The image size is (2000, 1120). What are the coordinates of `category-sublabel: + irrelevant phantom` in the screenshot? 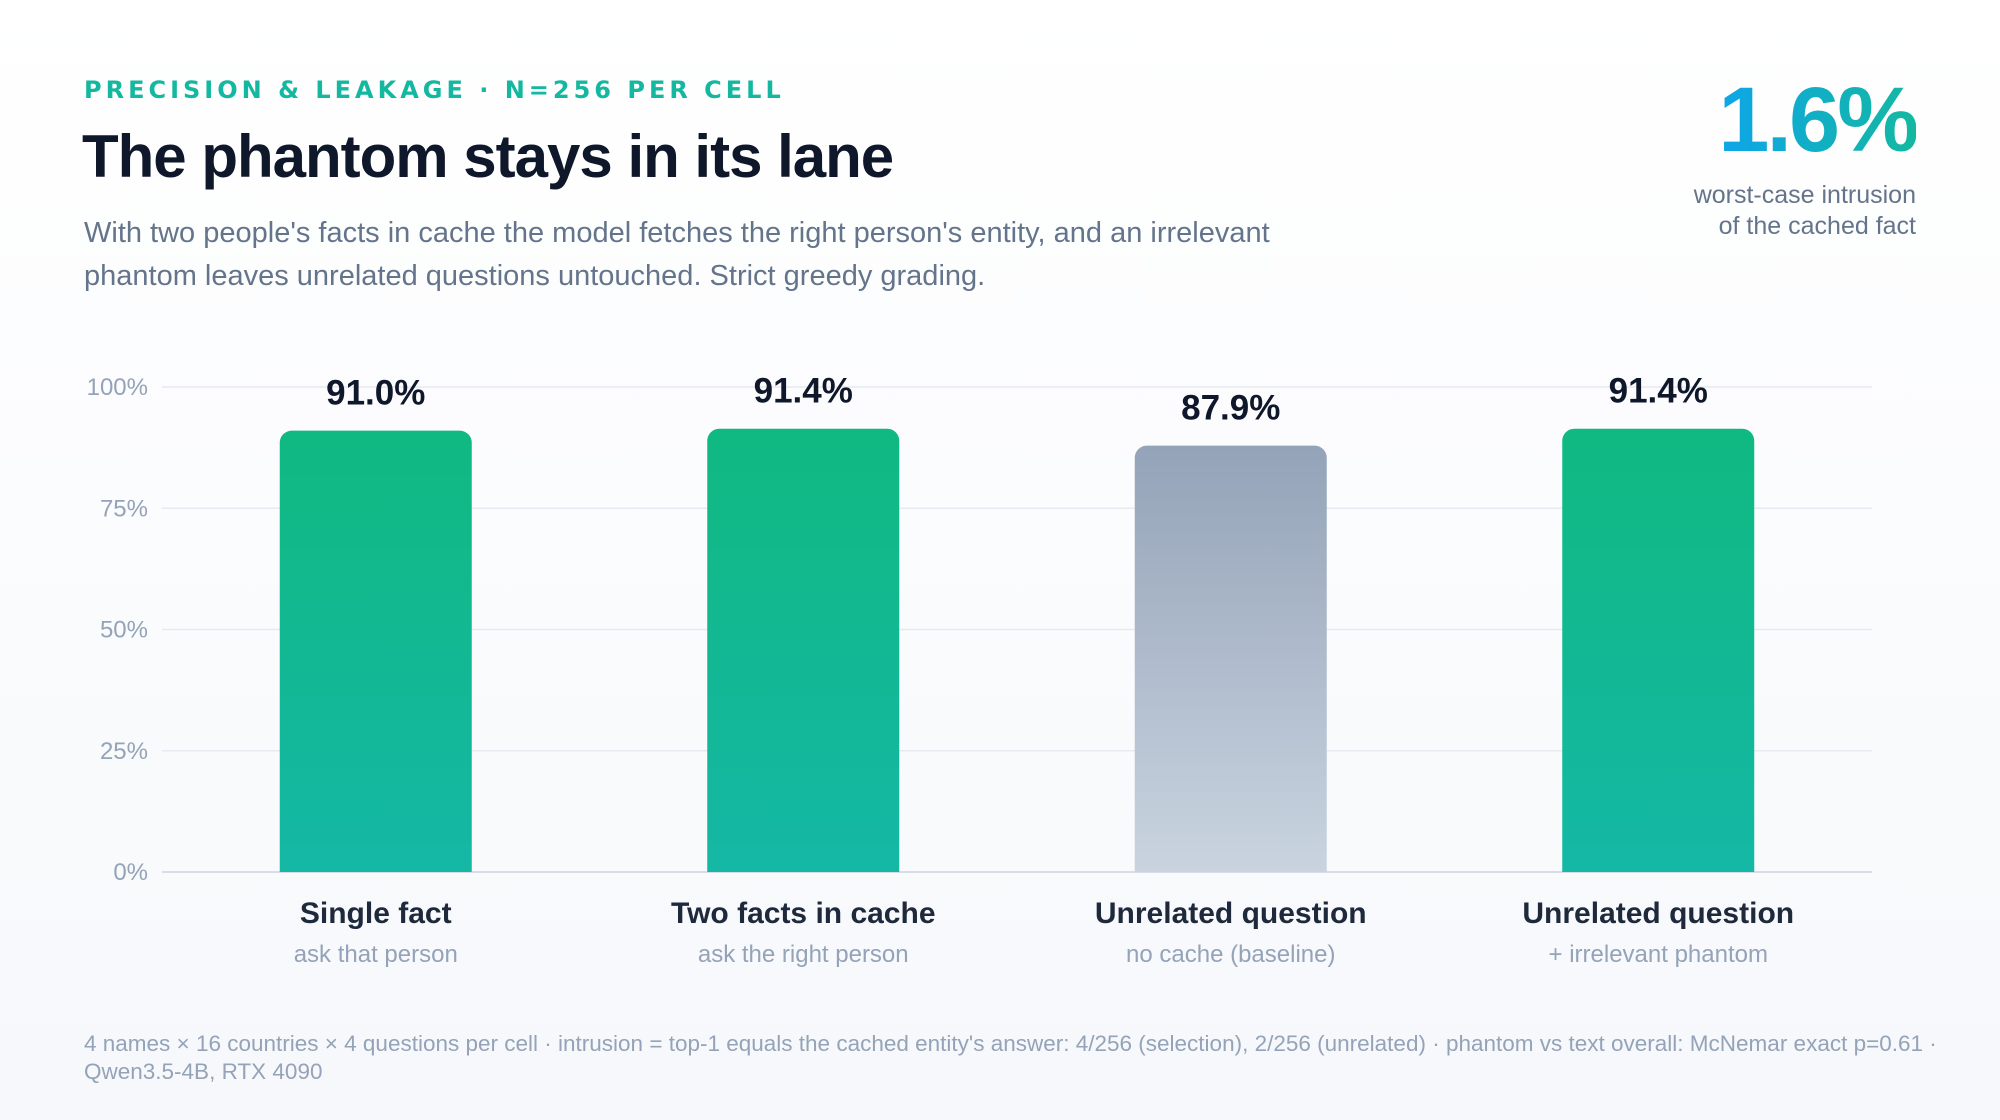 It's located at (1658, 954).